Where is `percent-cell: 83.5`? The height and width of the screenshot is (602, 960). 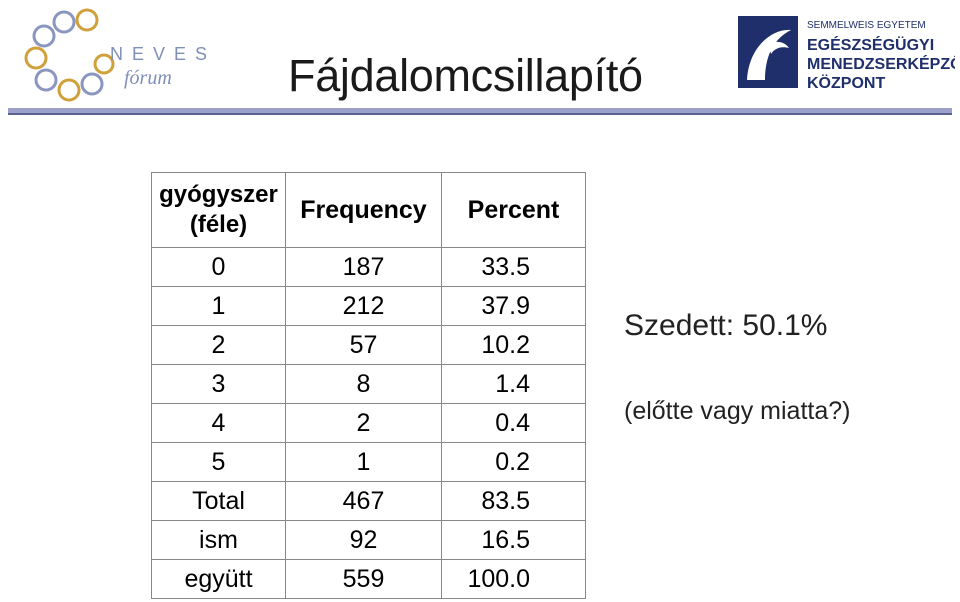 percent-cell: 83.5 is located at coordinates (513, 501).